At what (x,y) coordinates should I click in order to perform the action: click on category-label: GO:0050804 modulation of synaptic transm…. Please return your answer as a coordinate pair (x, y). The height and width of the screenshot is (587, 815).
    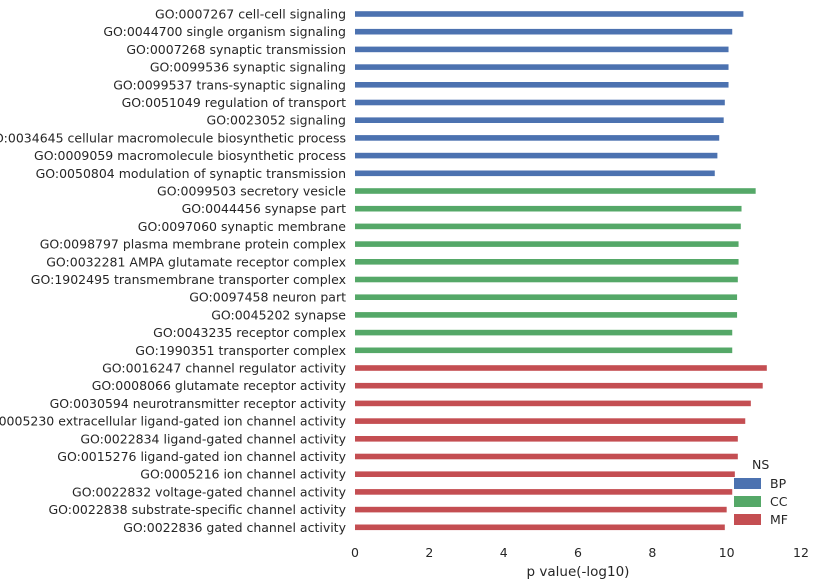
    Looking at the image, I should click on (191, 173).